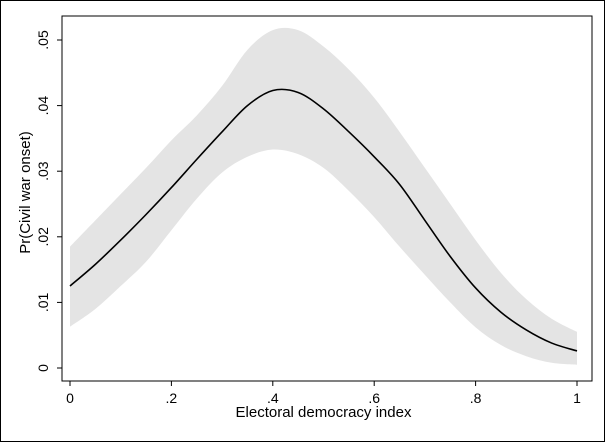 Image resolution: width=605 pixels, height=442 pixels. Describe the element at coordinates (43, 106) in the screenshot. I see `y-tick-label: .04` at that location.